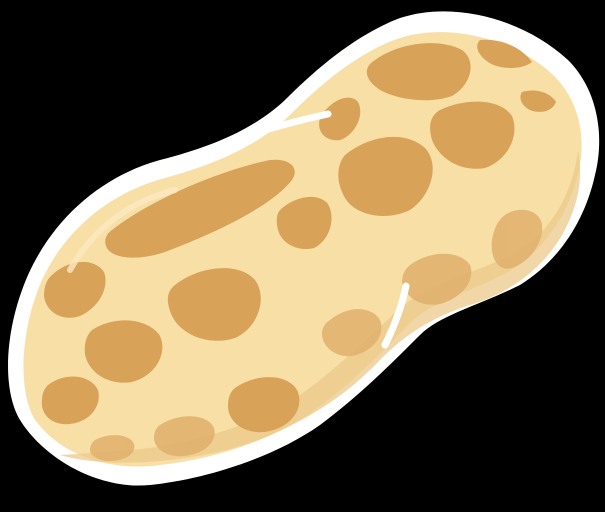 This screenshot has height=512, width=605. I want to click on crease-line-upper, so click(284, 126).